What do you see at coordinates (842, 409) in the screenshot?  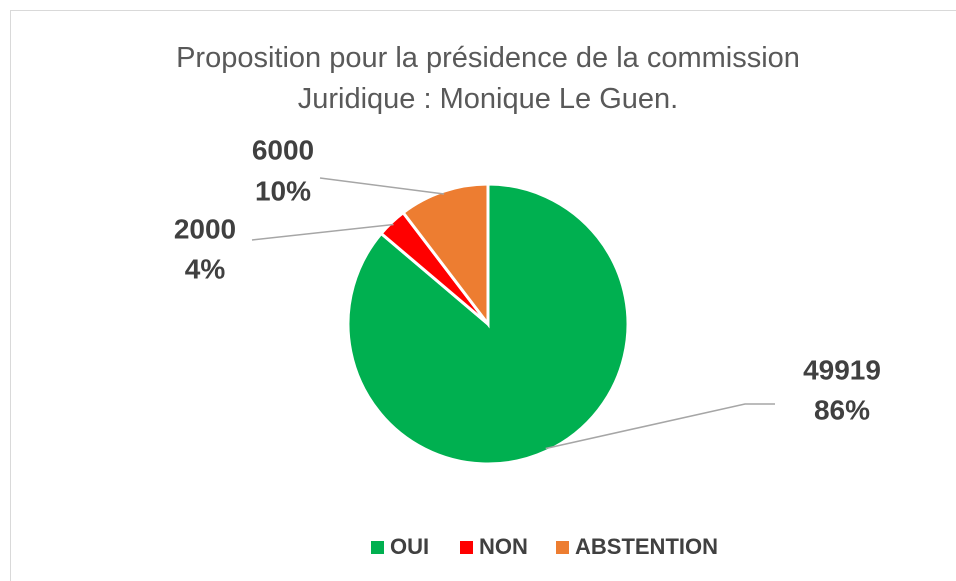 I see `percent-label: 86%` at bounding box center [842, 409].